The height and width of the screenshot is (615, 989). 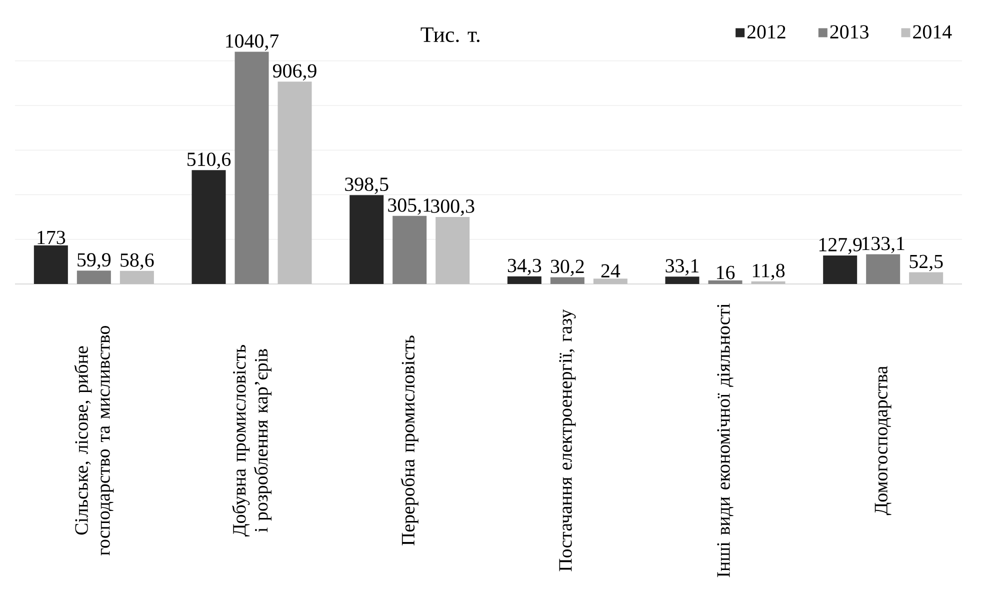 I want to click on chart-title: Тис. т., so click(x=450, y=34).